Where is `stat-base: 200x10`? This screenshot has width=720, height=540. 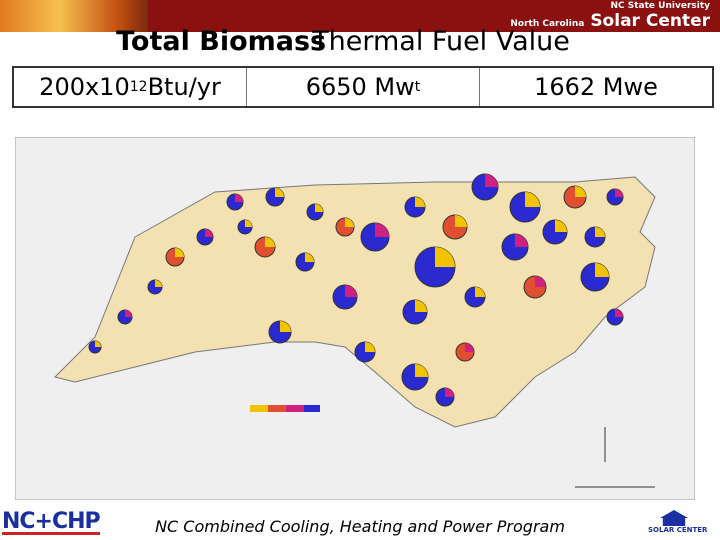 stat-base: 200x10 is located at coordinates (84, 87).